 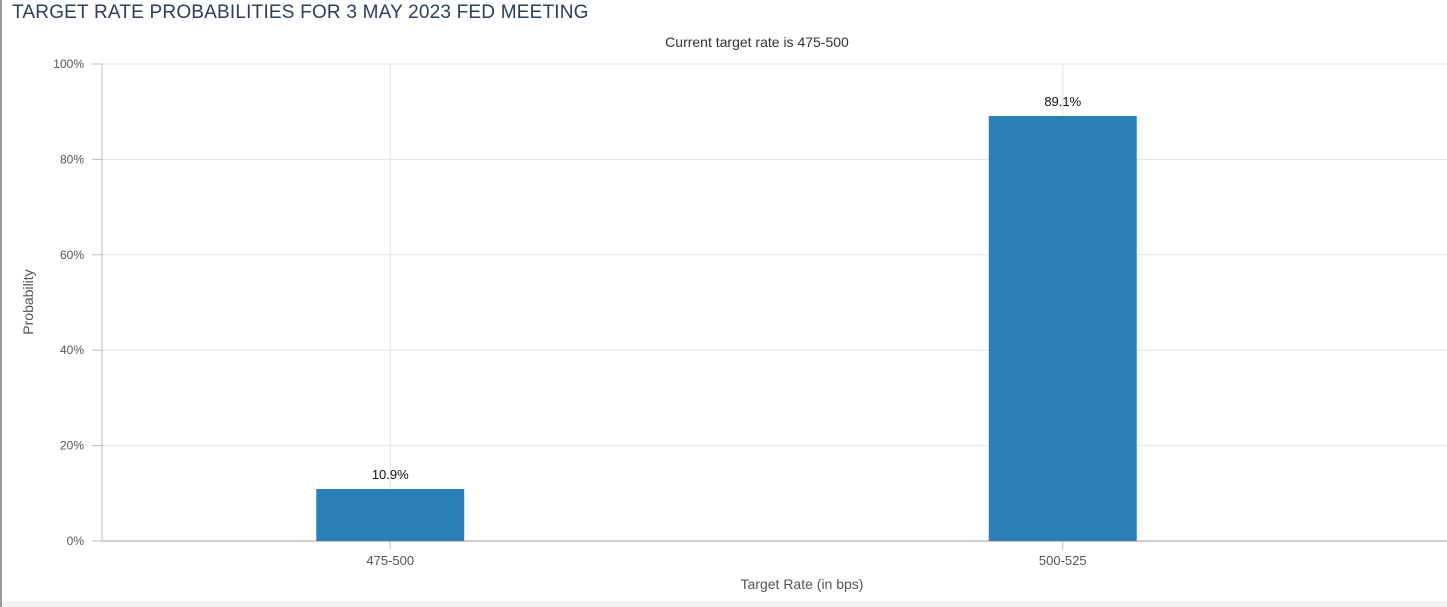 I want to click on y-tick-label: 0%, so click(x=76, y=541).